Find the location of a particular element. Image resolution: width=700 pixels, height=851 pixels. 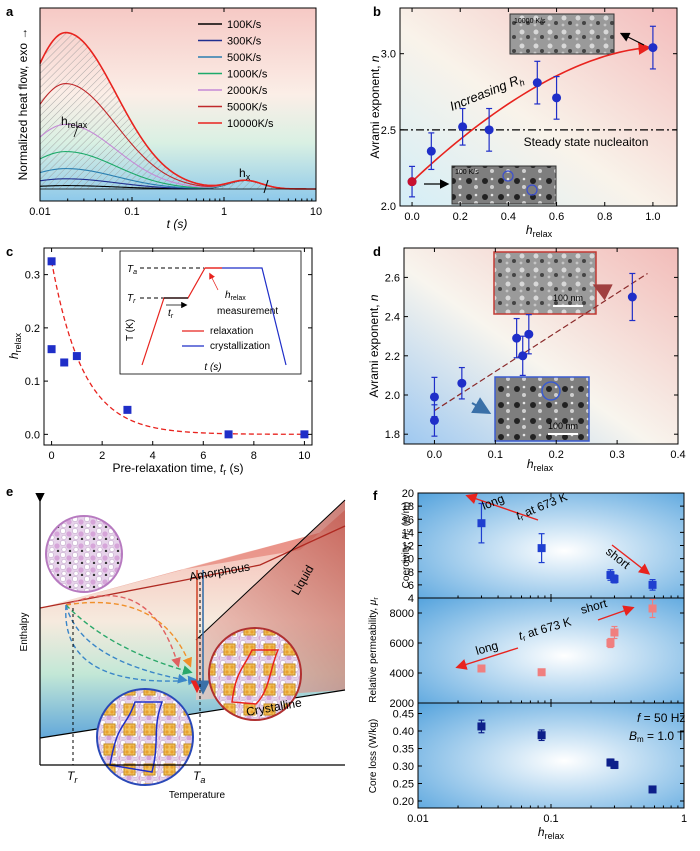

panel-c-inset-tr: Tr is located at coordinates (131, 299).